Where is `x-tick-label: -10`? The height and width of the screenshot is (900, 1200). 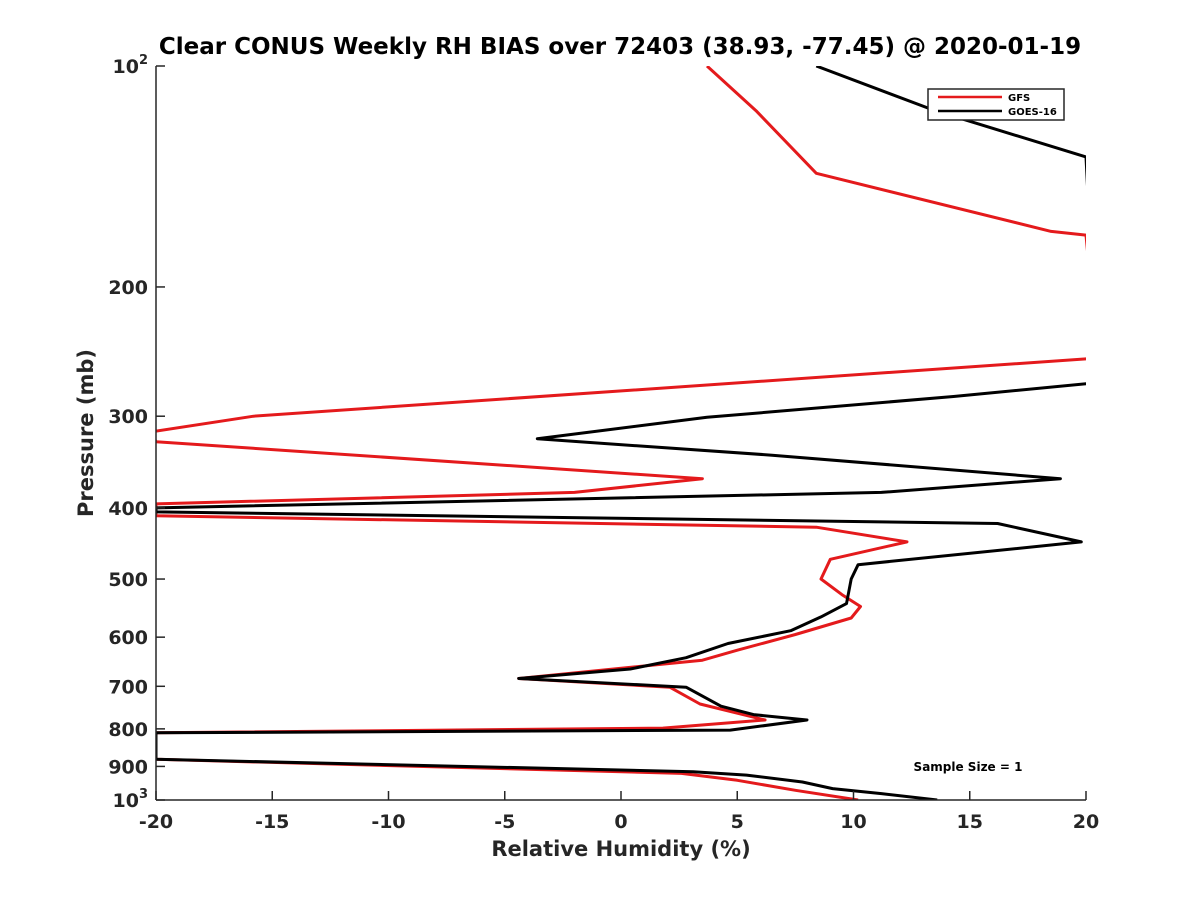 x-tick-label: -10 is located at coordinates (388, 822).